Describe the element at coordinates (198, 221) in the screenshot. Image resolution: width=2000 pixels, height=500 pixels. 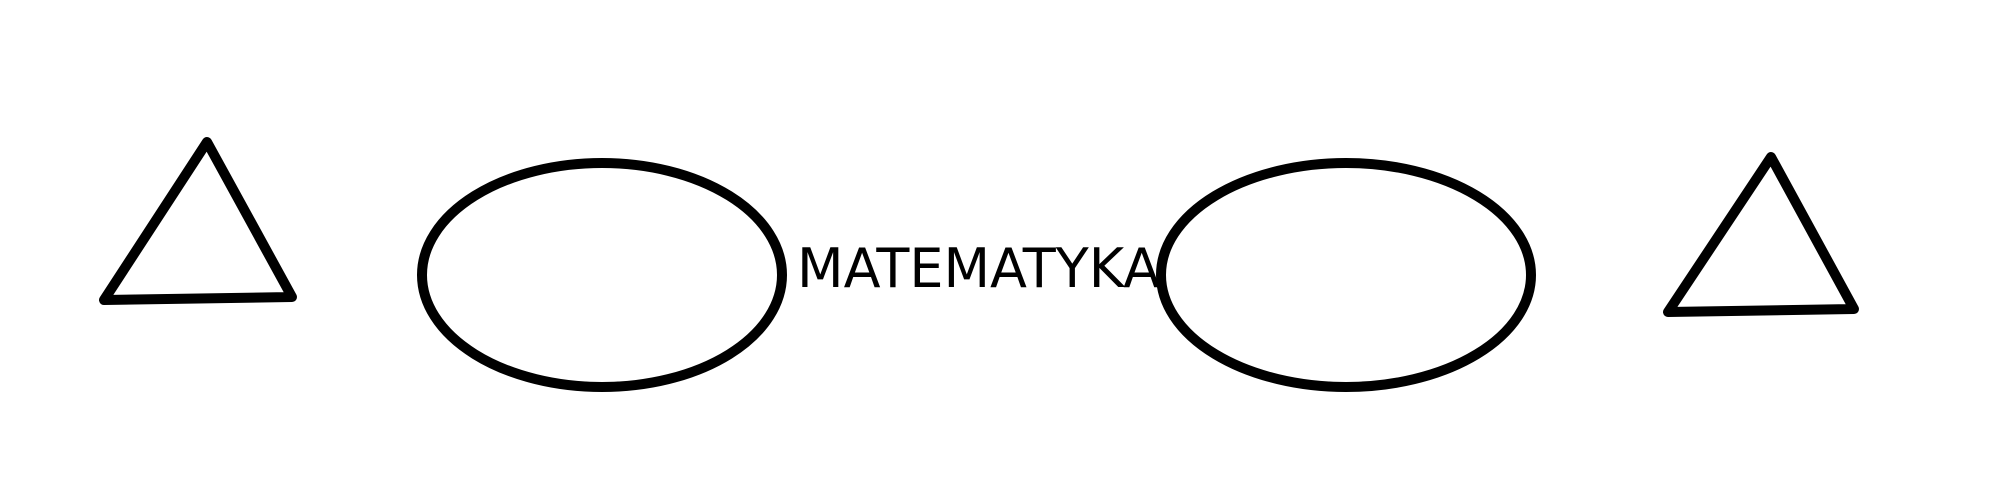
I see `left-triangle` at that location.